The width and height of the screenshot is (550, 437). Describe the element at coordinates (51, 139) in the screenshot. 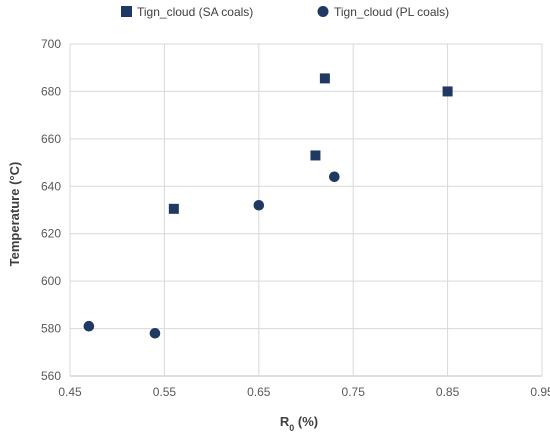

I see `y-tick-label: 660` at that location.